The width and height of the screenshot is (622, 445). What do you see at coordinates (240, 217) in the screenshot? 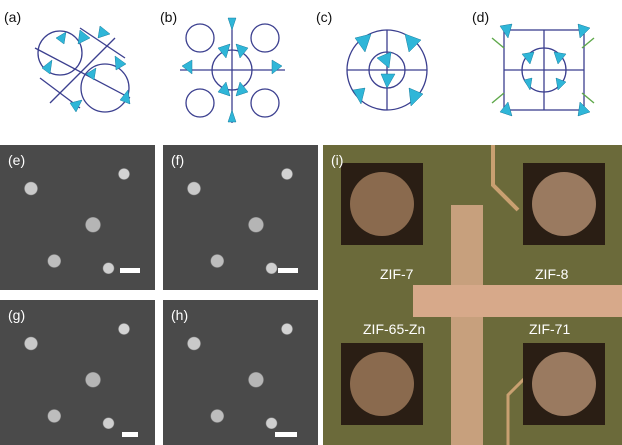
I see `sem-image-f: (f)` at bounding box center [240, 217].